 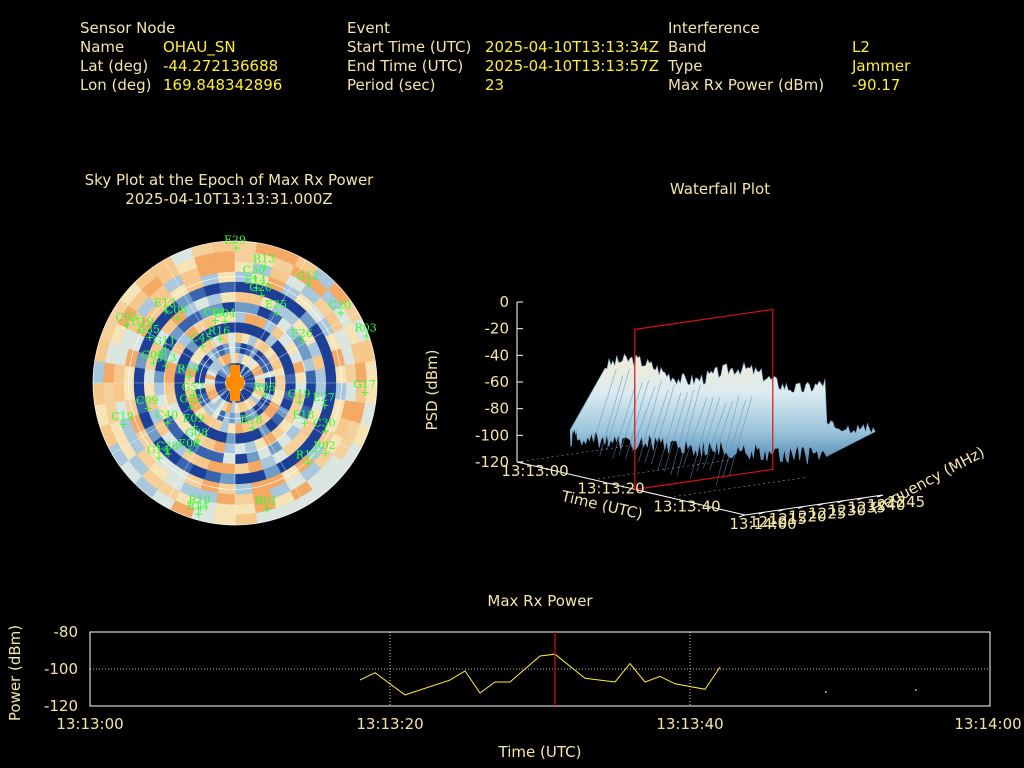 What do you see at coordinates (299, 393) in the screenshot?
I see `satellite-label: G19` at bounding box center [299, 393].